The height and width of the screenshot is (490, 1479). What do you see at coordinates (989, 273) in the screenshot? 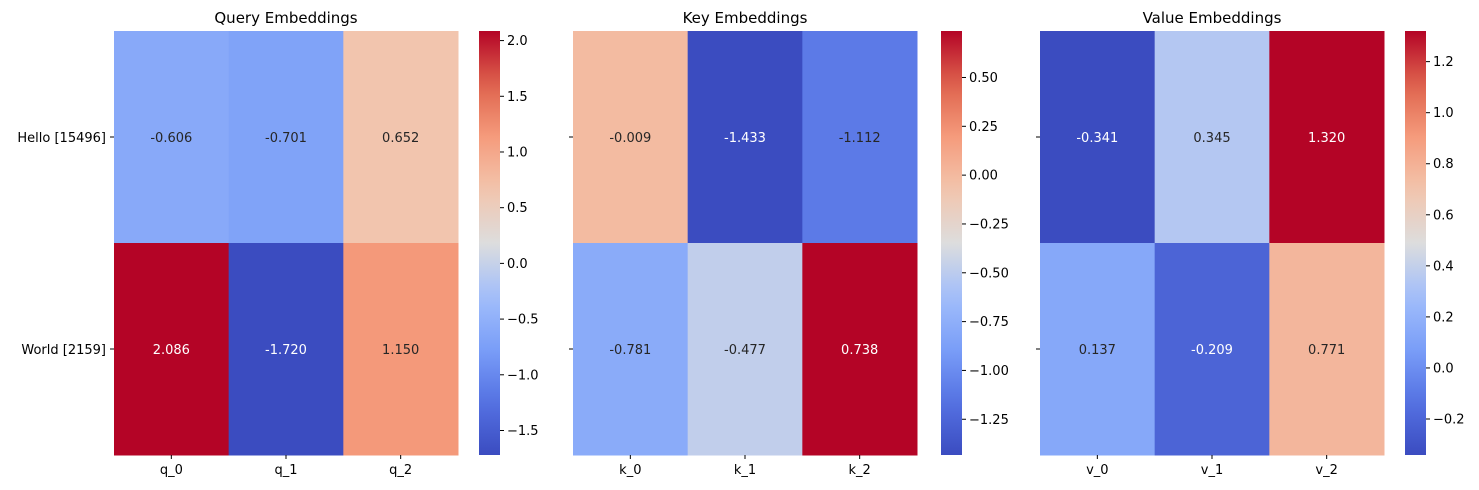
I see `colorbar-tick-label: −0.50` at bounding box center [989, 273].